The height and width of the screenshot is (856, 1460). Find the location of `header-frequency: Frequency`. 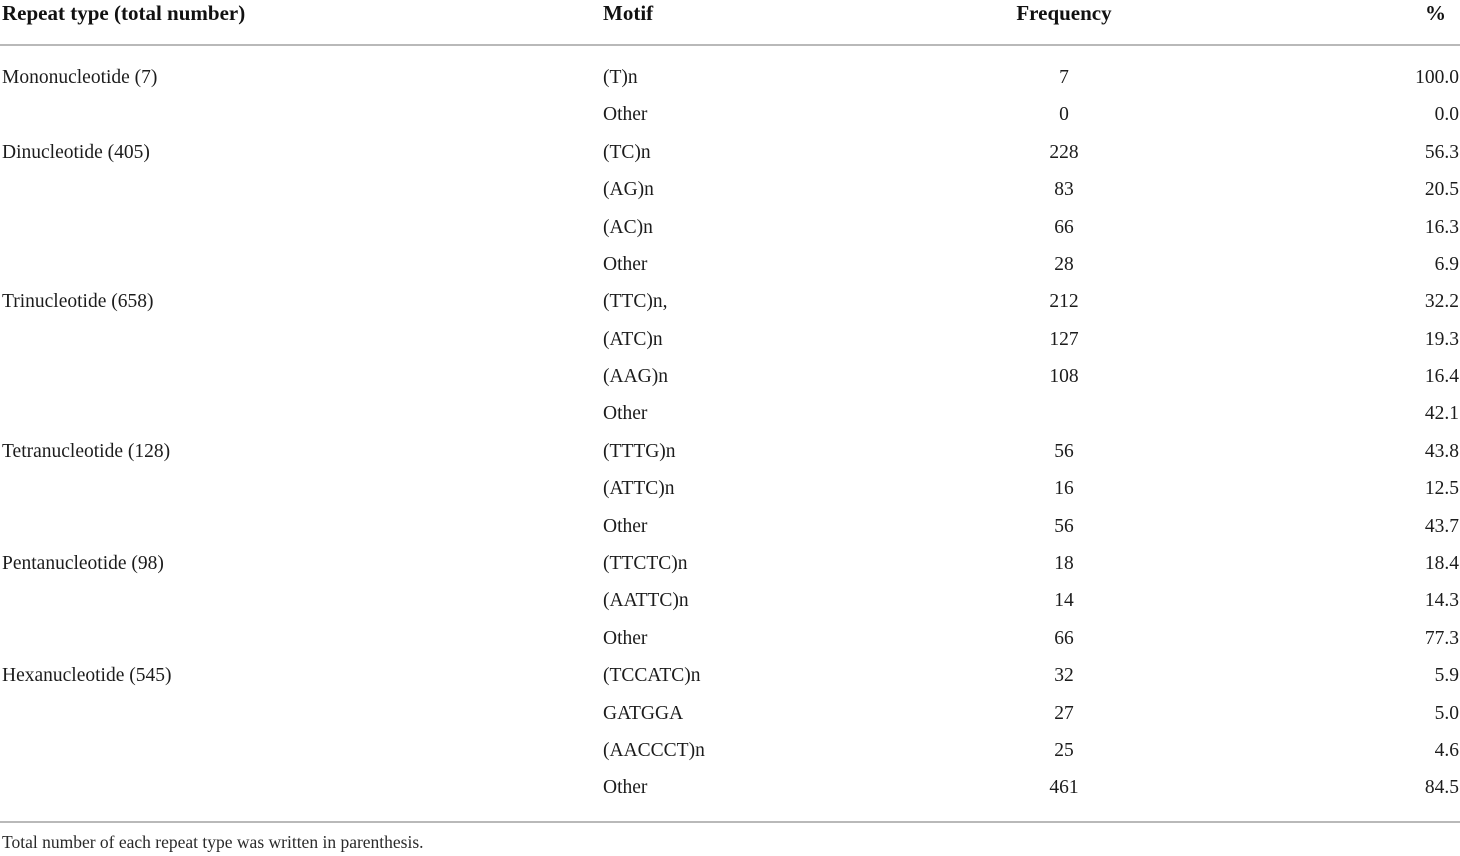

header-frequency: Frequency is located at coordinates (1064, 23).